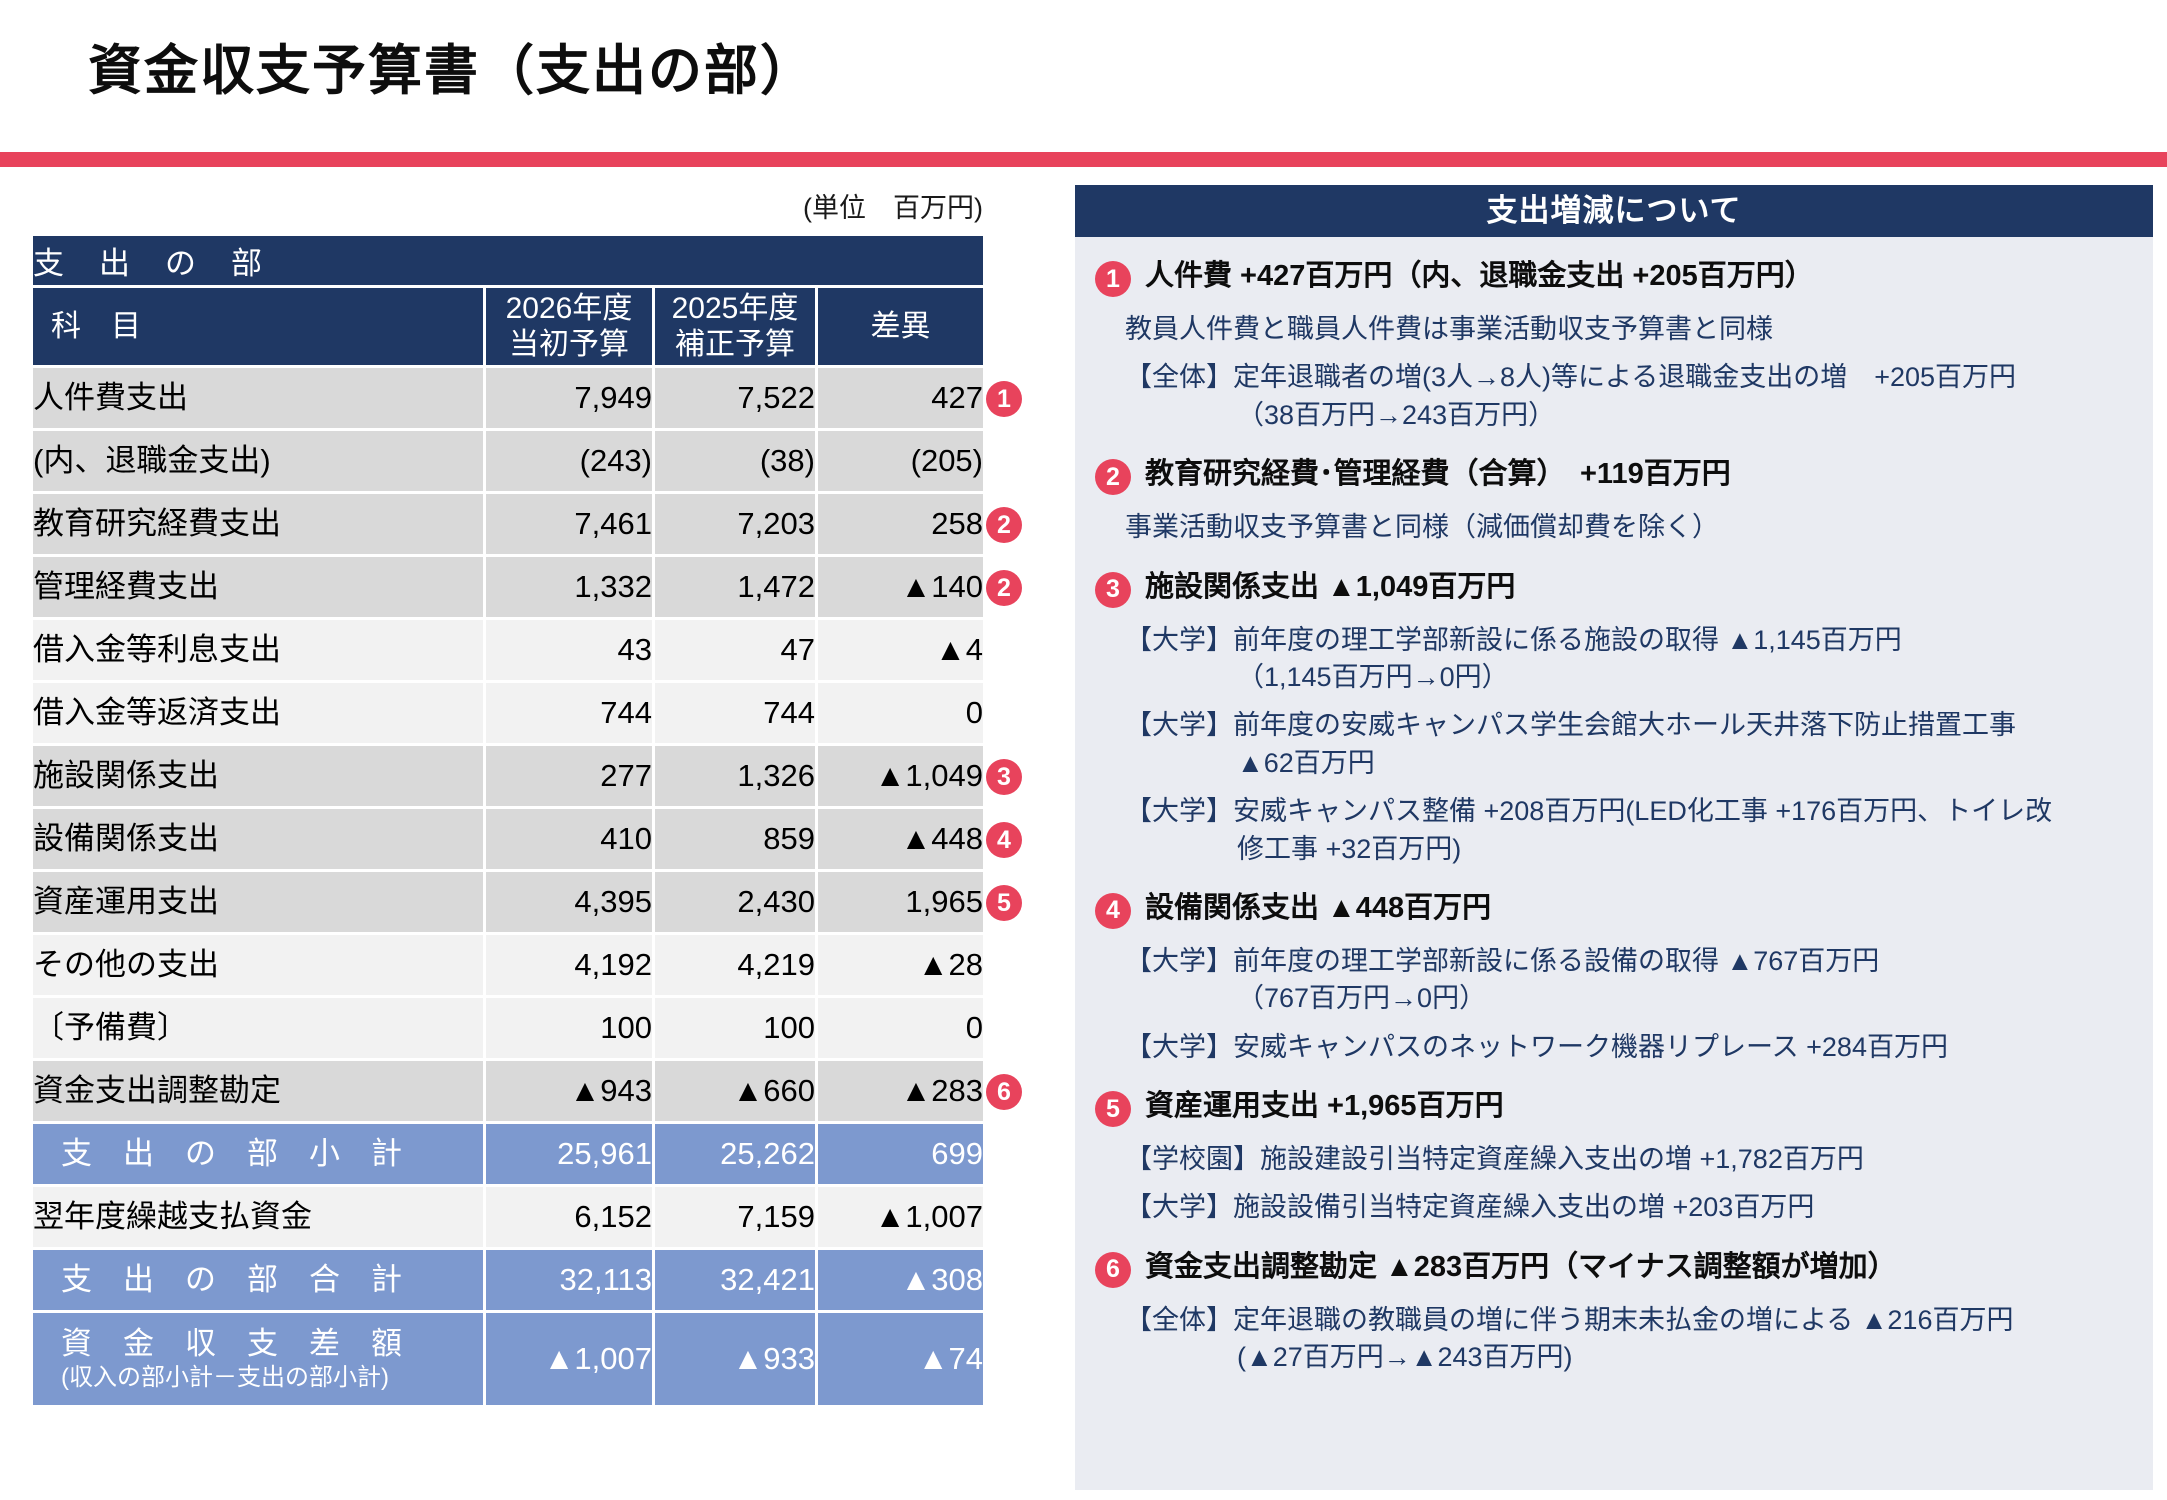  What do you see at coordinates (537, 776) in the screenshot?
I see `table-row-facilities: 施設関係支出 277 1,326 ▲1,049 3` at bounding box center [537, 776].